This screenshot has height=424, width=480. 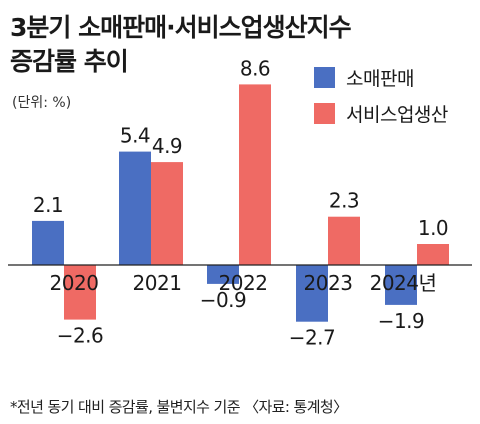 What do you see at coordinates (255, 68) in the screenshot?
I see `value-label-service-2: 8.6` at bounding box center [255, 68].